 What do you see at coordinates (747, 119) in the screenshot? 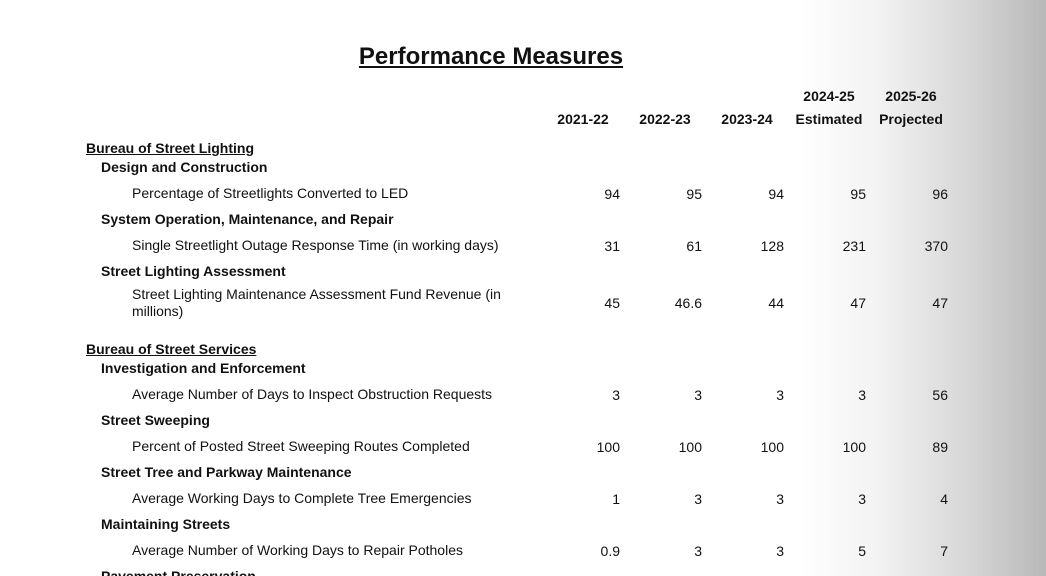
I see `column-year: 2023-24` at bounding box center [747, 119].